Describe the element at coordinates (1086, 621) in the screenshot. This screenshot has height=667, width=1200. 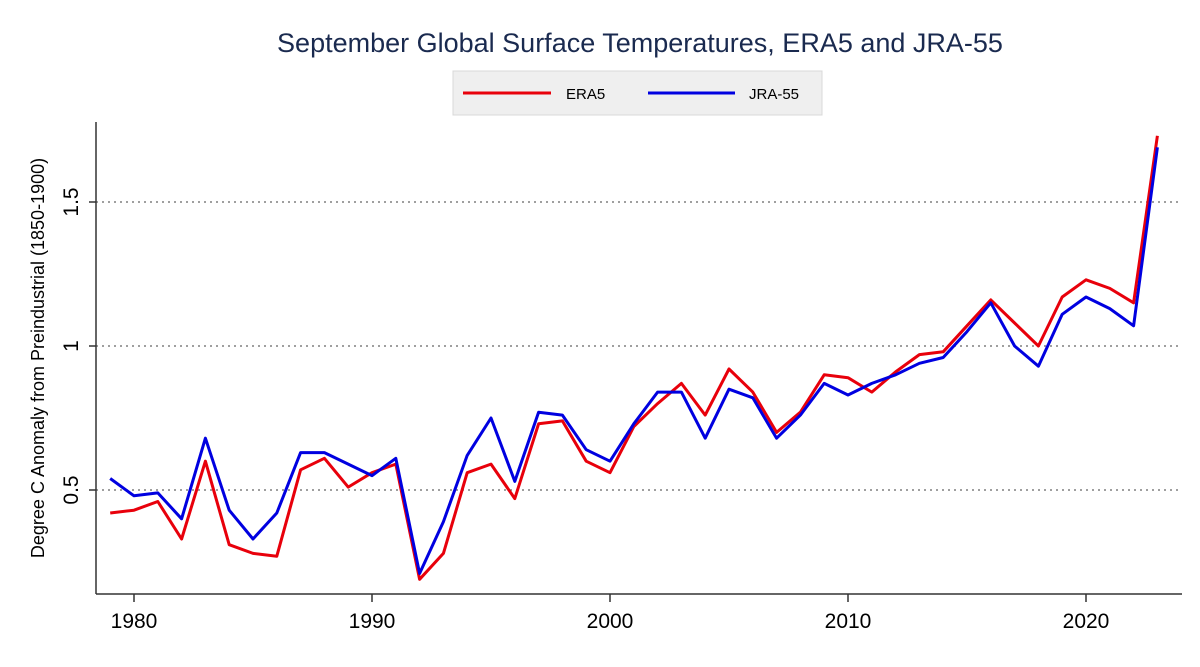
I see `x-tick-label: 2020` at that location.